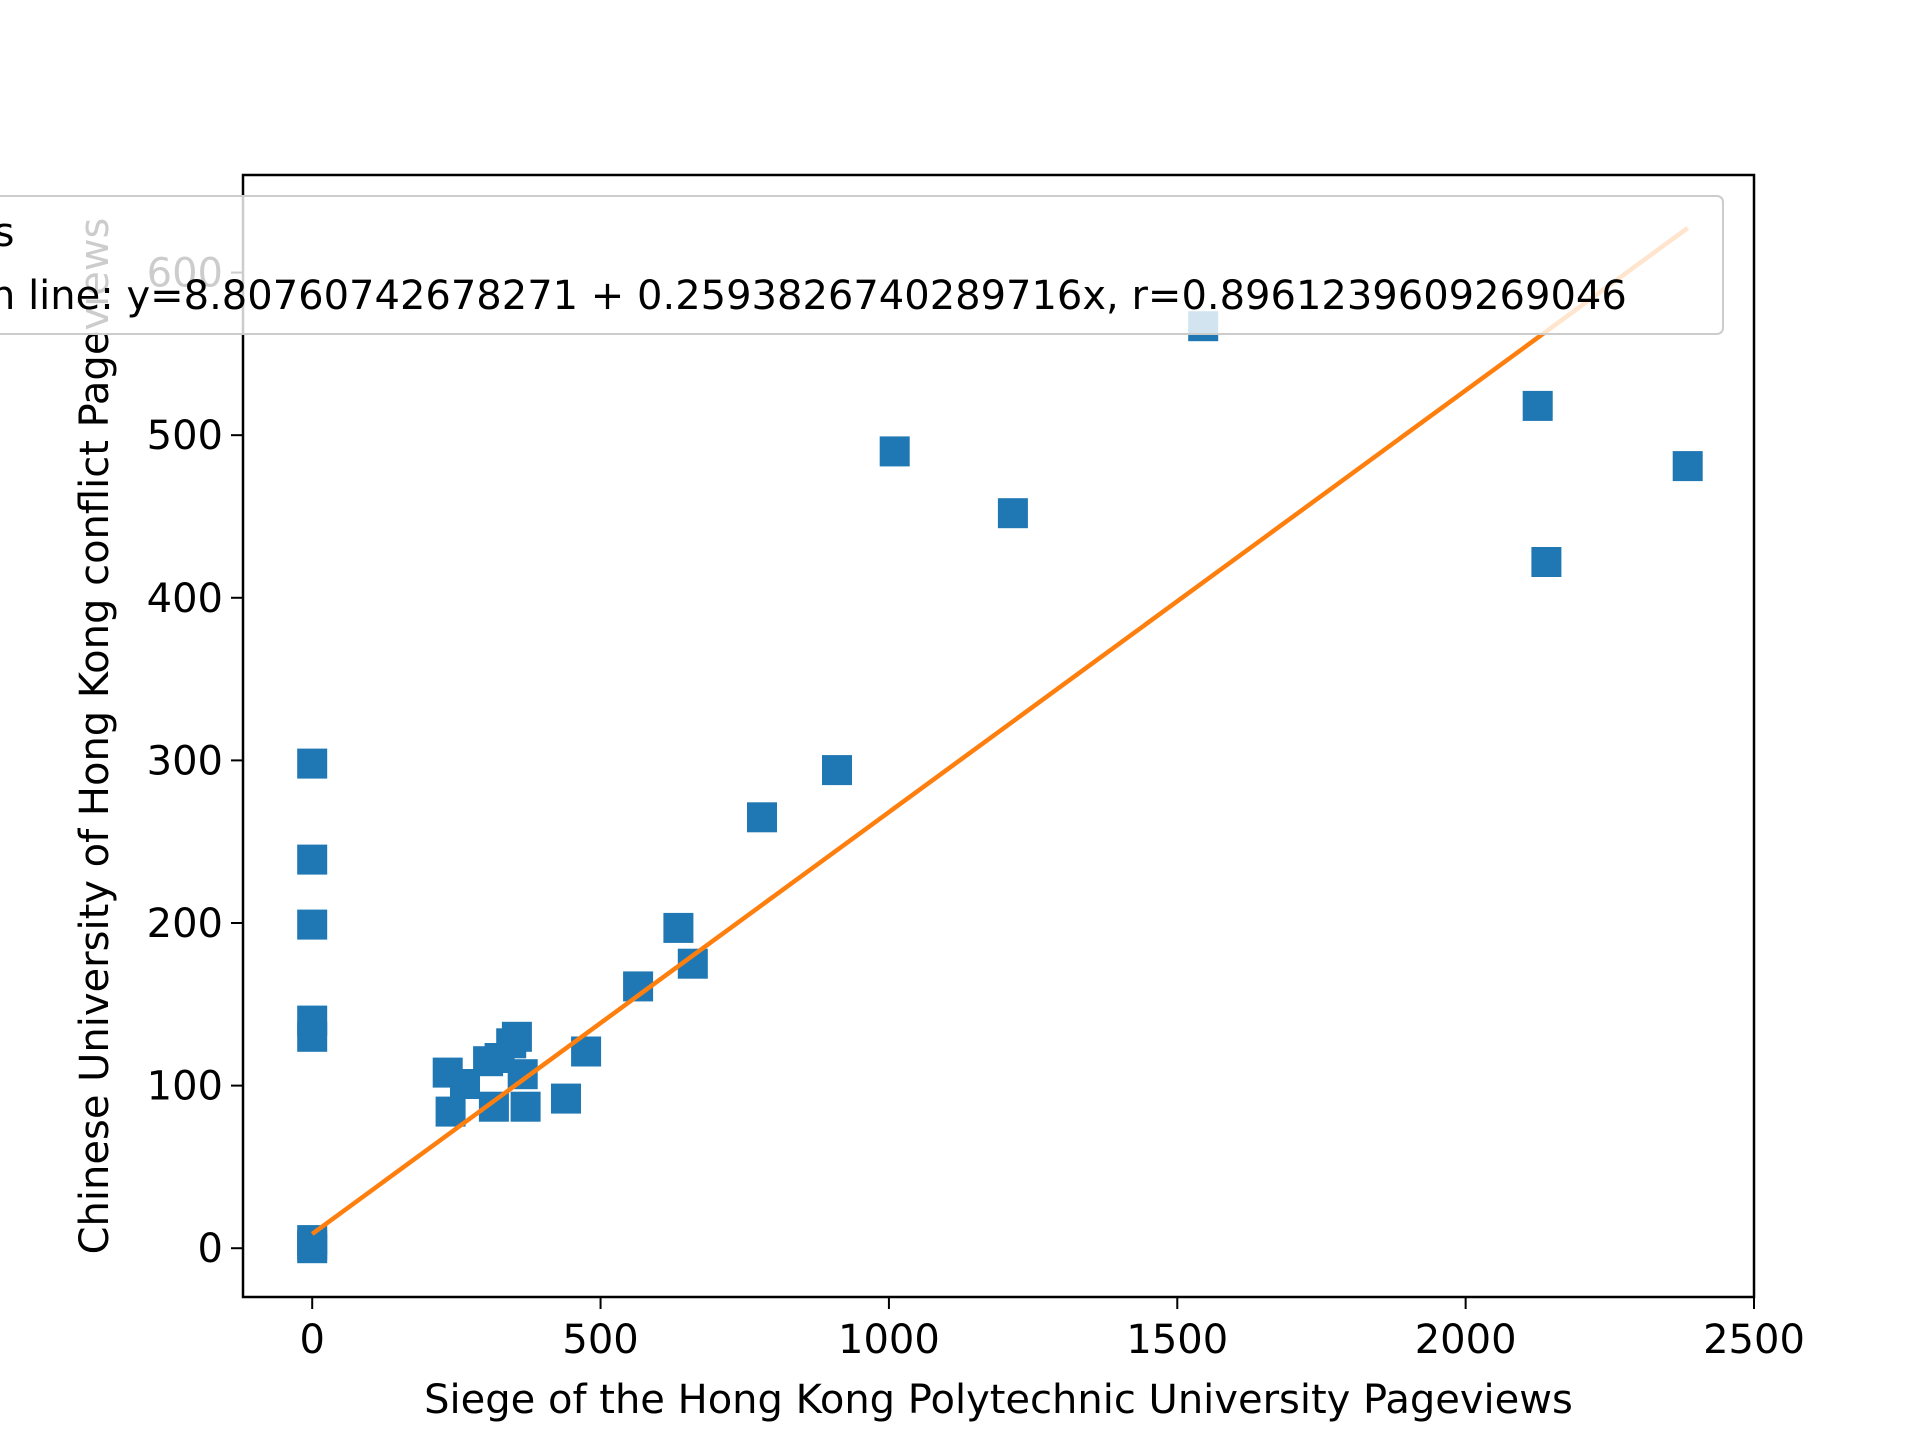  I want to click on x-tick-label: 500, so click(600, 1340).